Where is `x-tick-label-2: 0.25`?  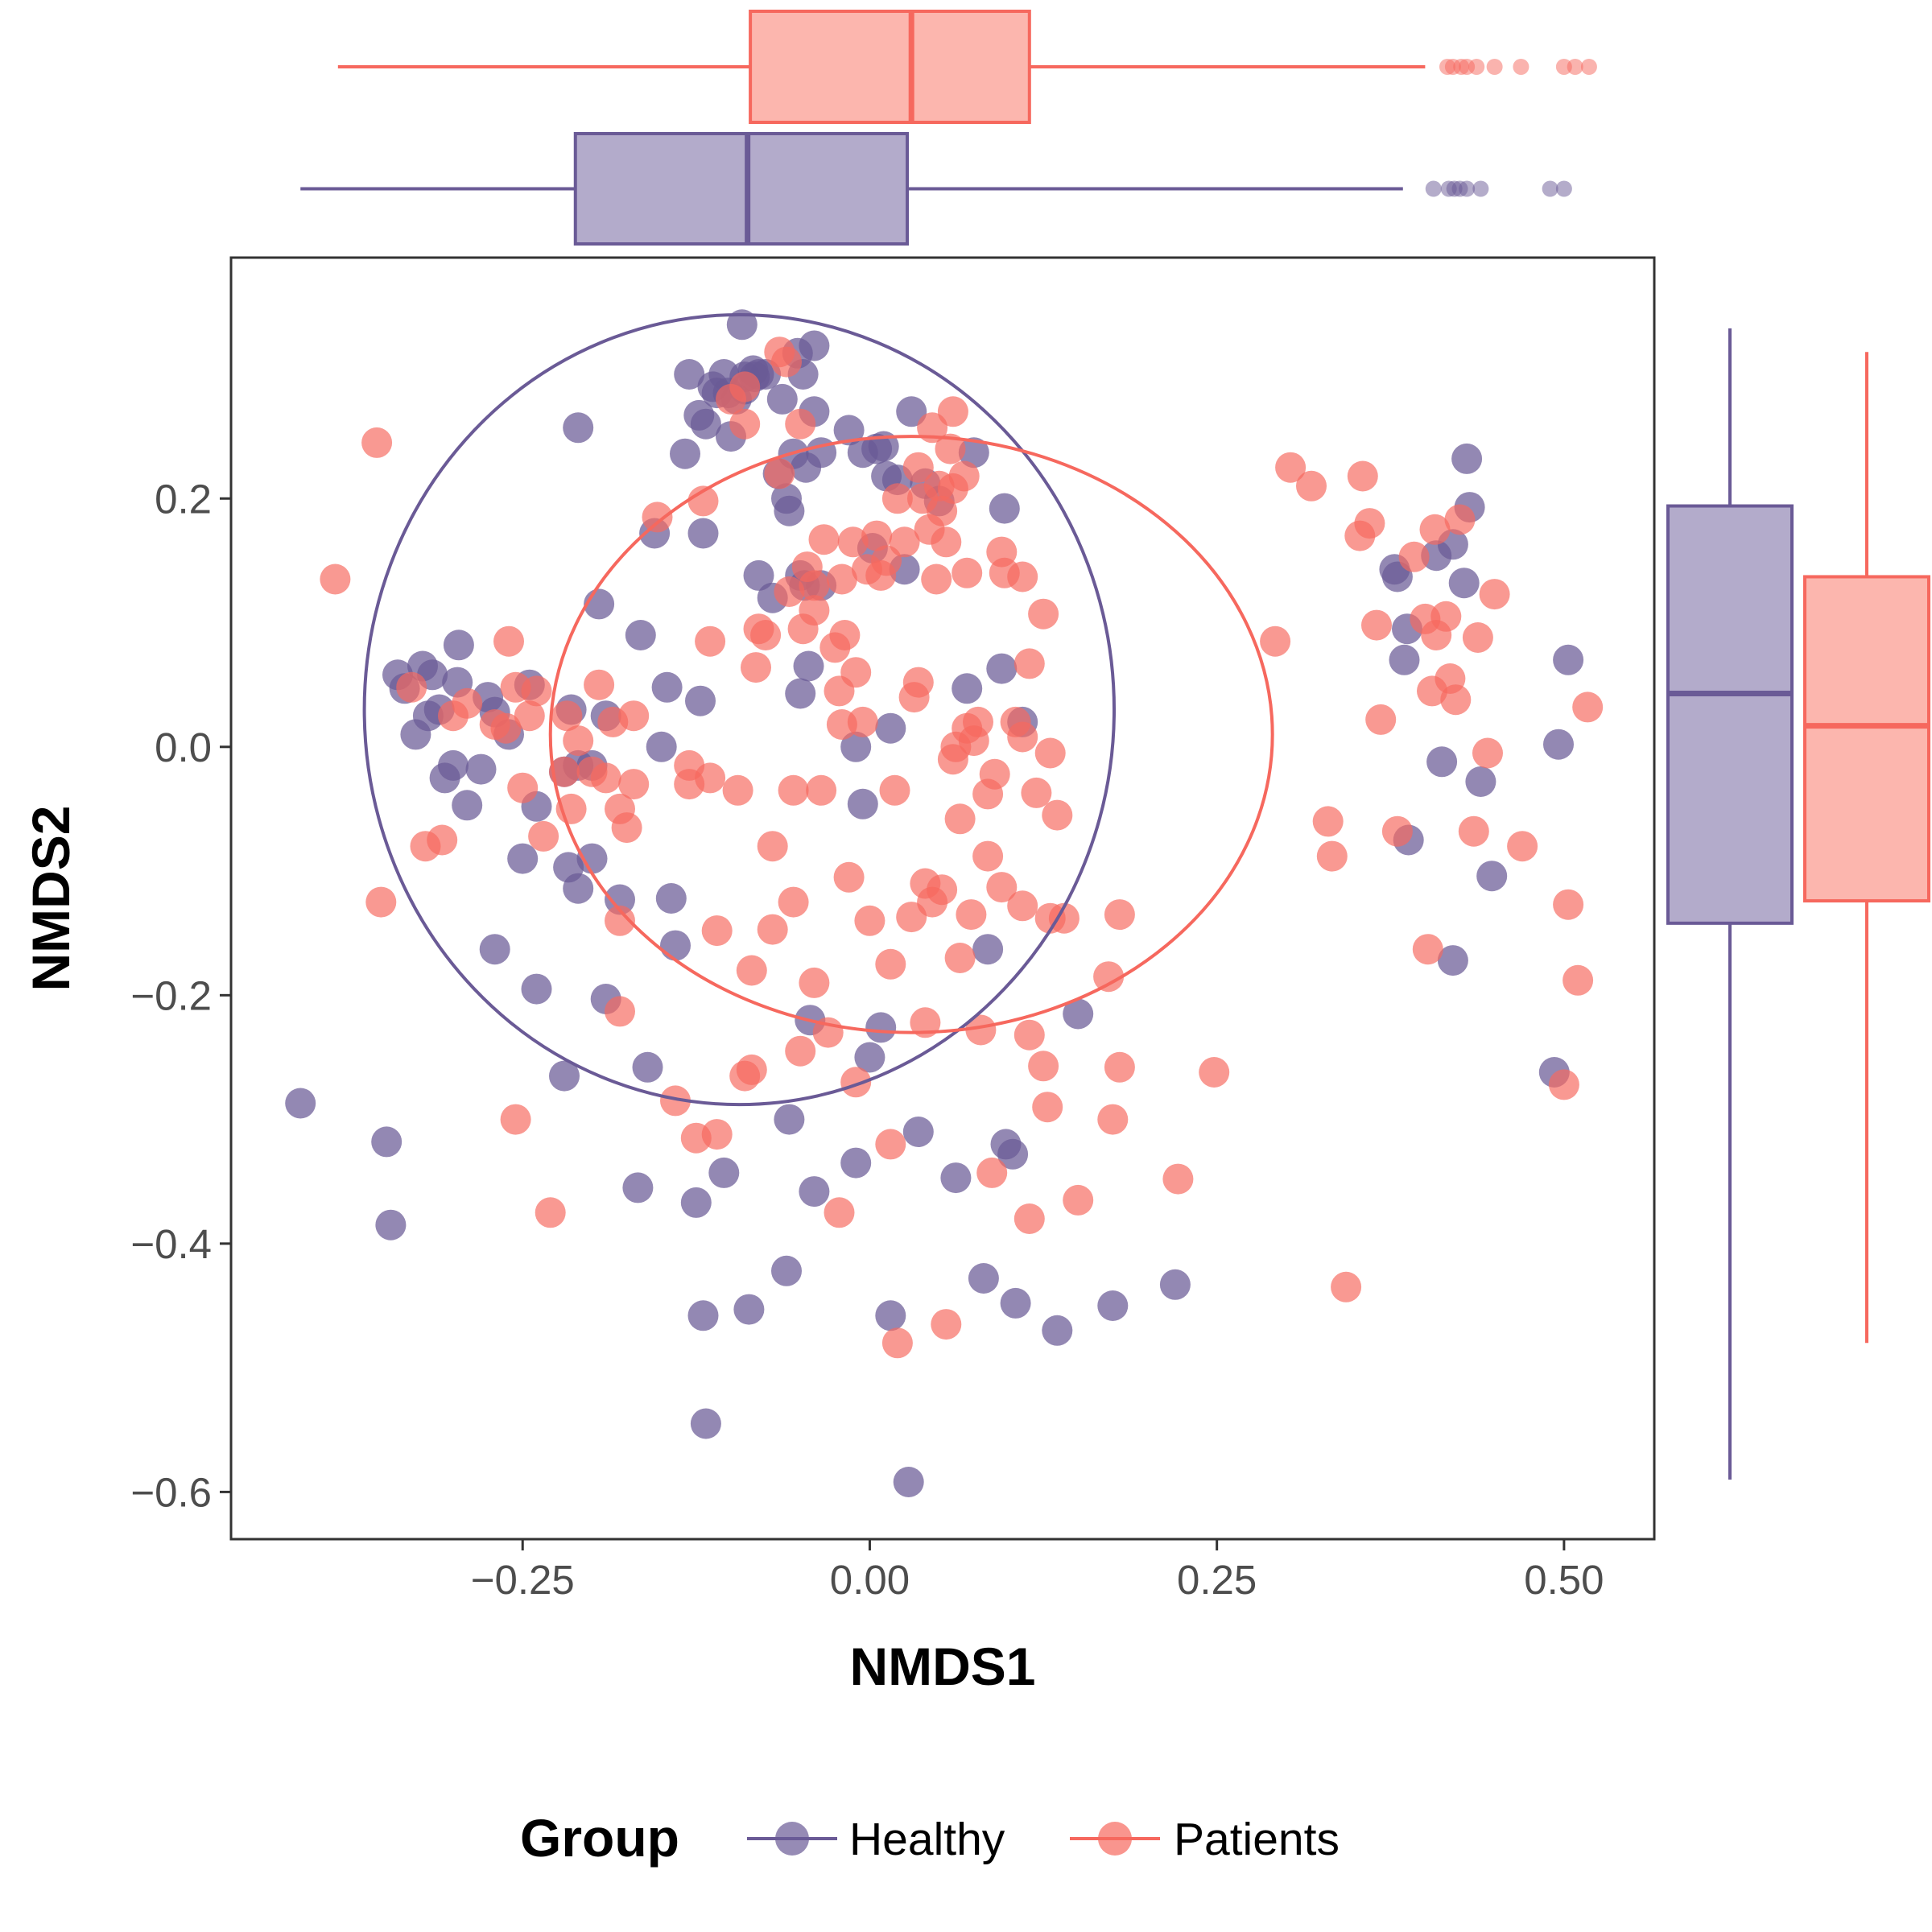 x-tick-label-2: 0.25 is located at coordinates (1217, 1580).